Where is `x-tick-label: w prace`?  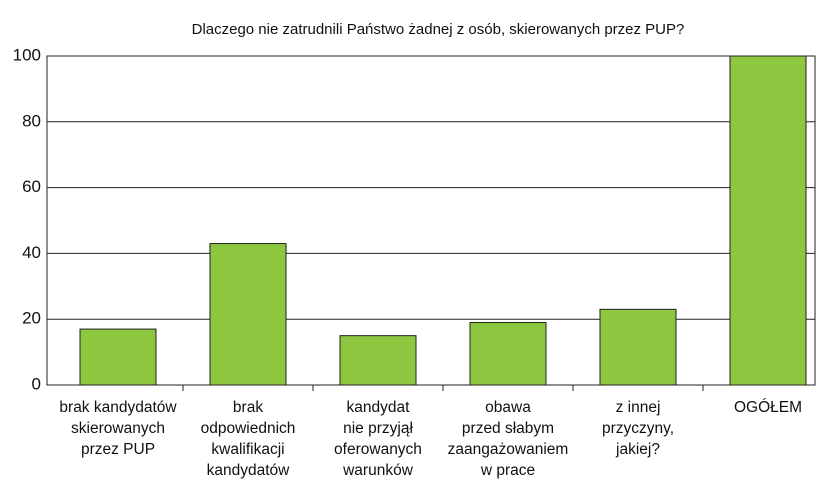
x-tick-label: w prace is located at coordinates (507, 470).